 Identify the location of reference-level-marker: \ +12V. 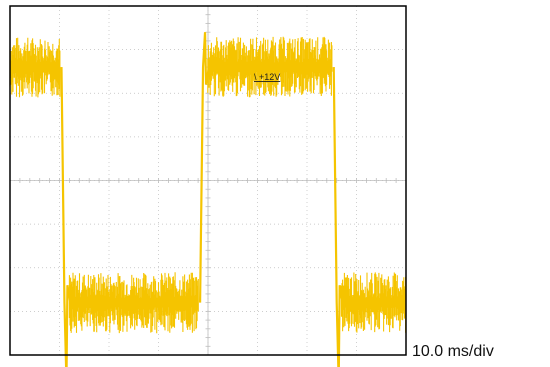
(267, 77).